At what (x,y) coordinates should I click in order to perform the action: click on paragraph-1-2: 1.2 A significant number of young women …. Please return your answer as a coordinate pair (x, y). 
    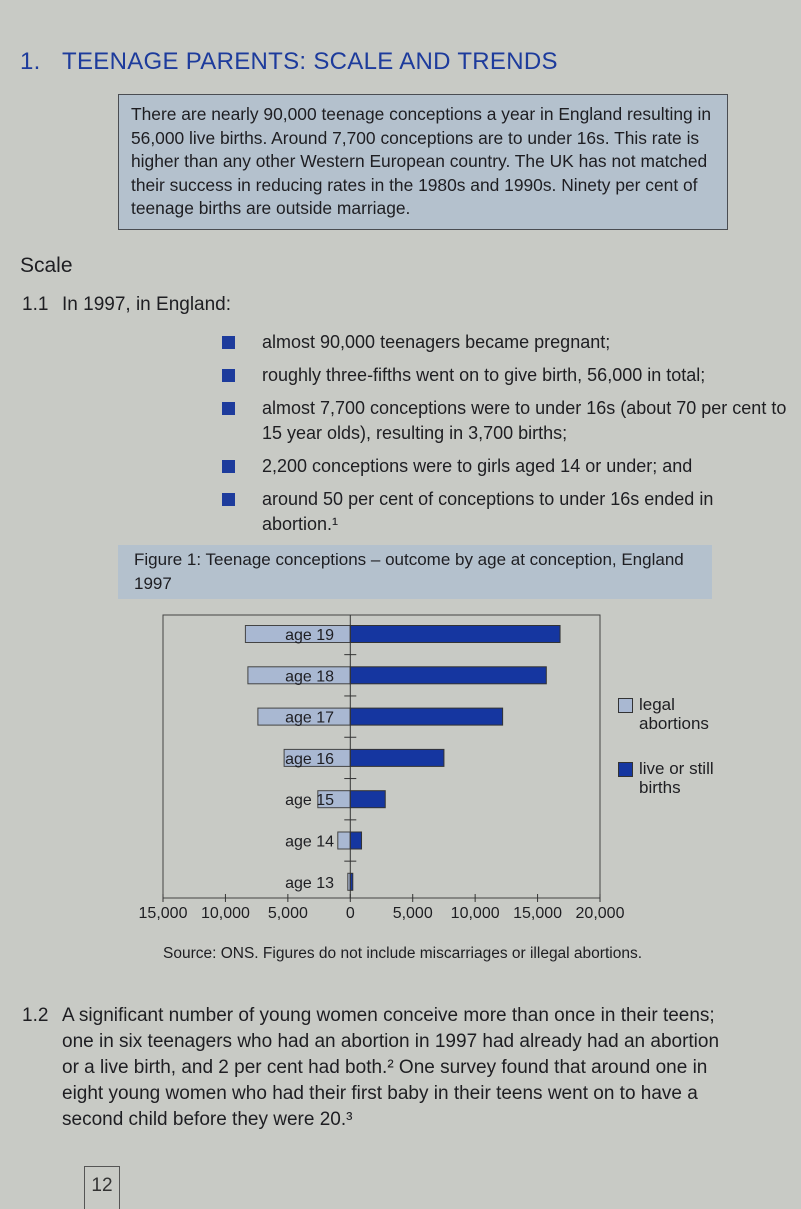
    Looking at the image, I should click on (400, 1068).